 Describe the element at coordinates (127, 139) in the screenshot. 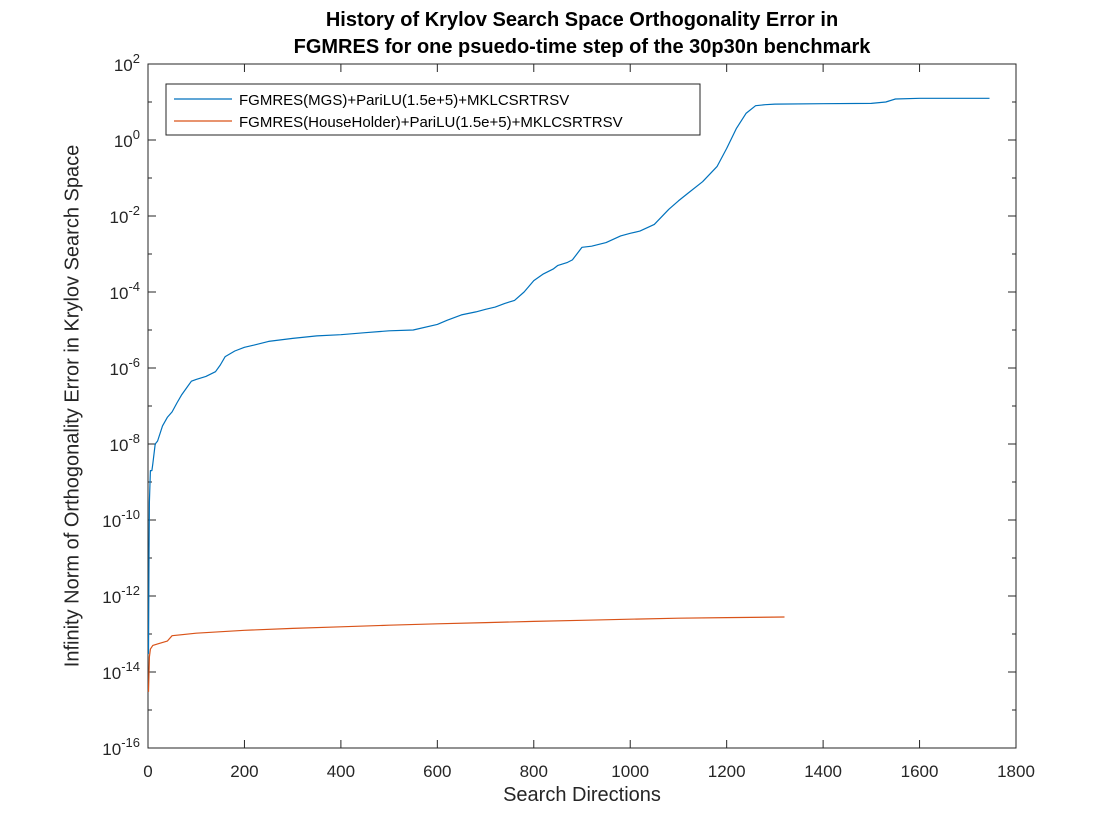

I see `y-tick-label: 10⁰` at that location.